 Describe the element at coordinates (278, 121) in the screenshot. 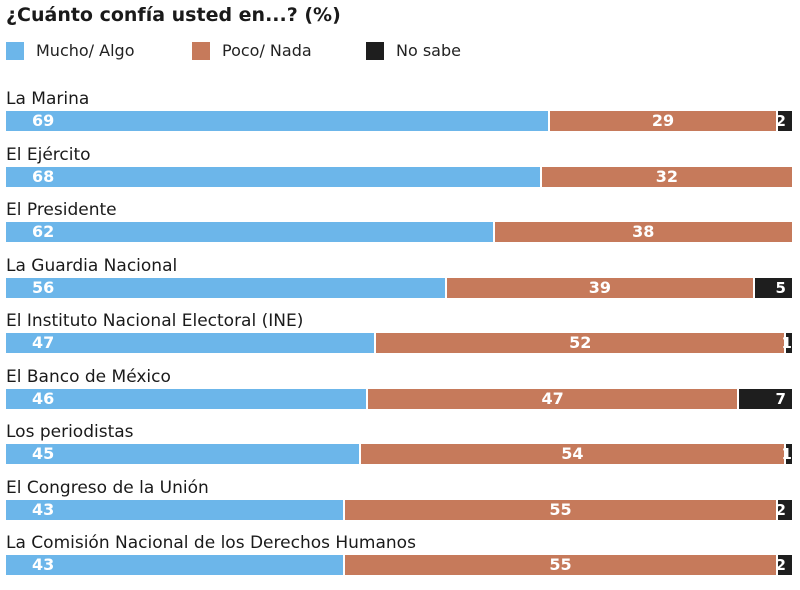

I see `bar-segment-mucho-algo: 69` at that location.